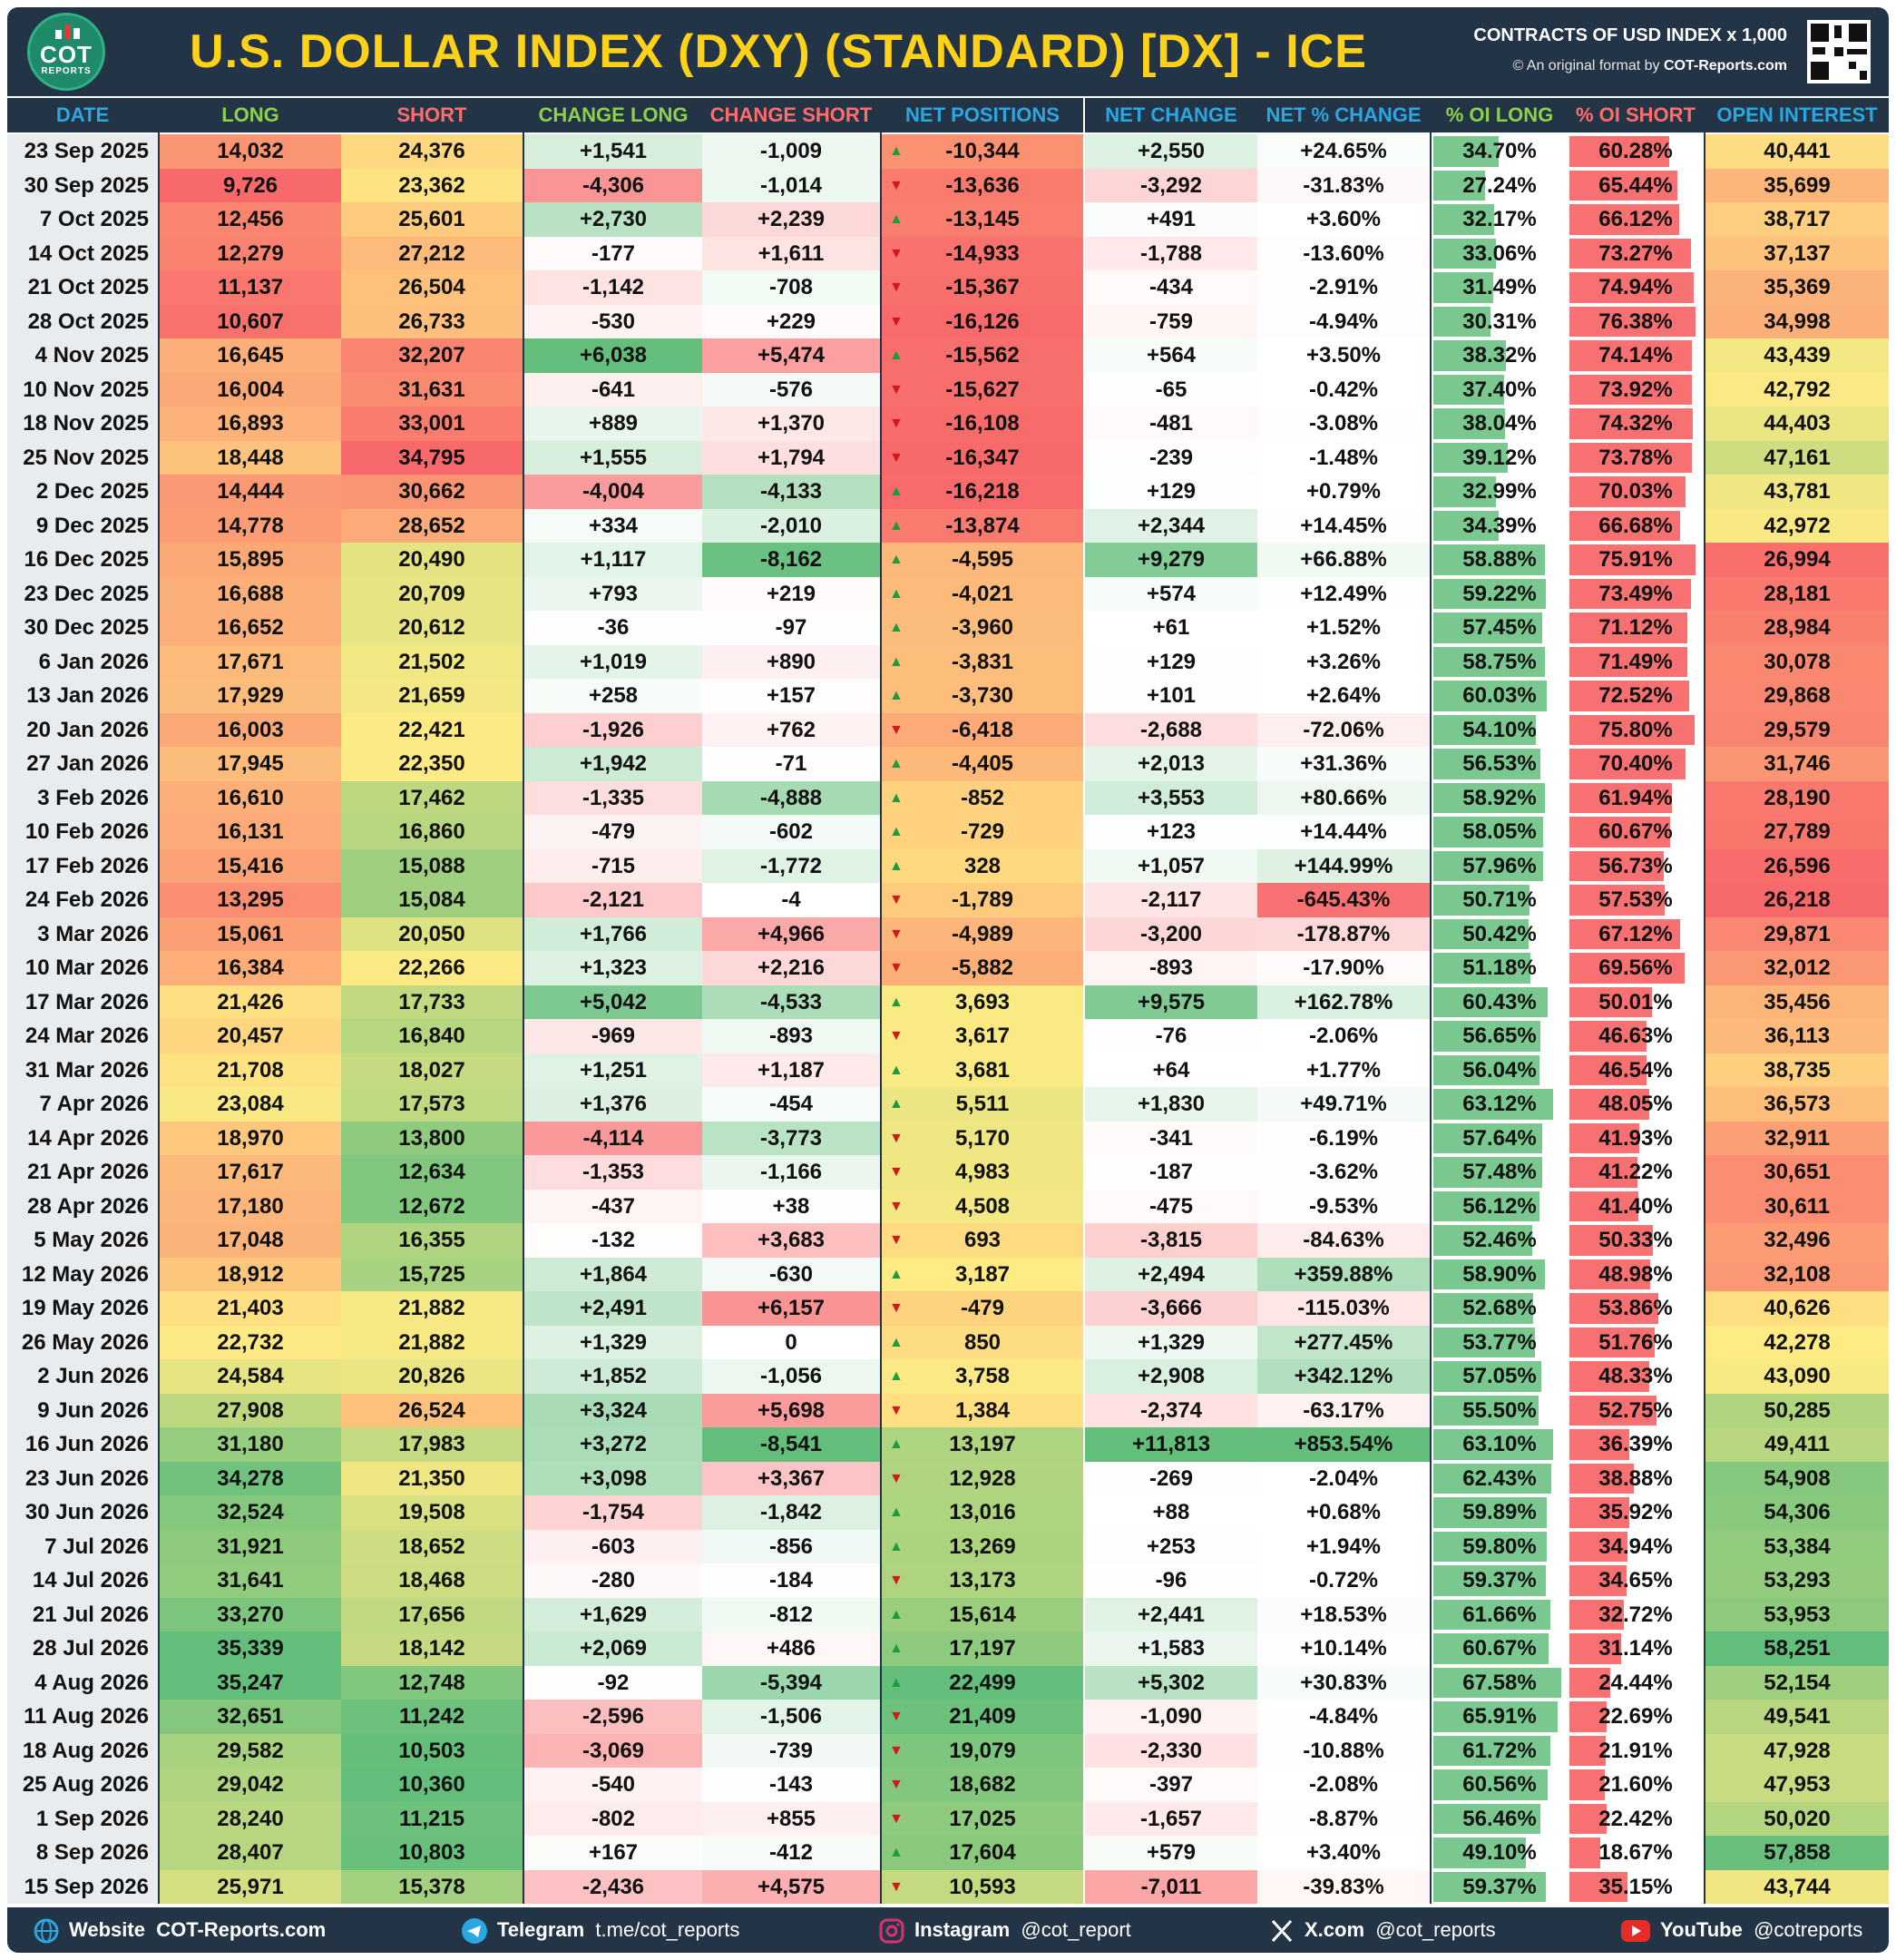  I want to click on footer-telegram: Telegram t.me/cot_reports, so click(600, 1930).